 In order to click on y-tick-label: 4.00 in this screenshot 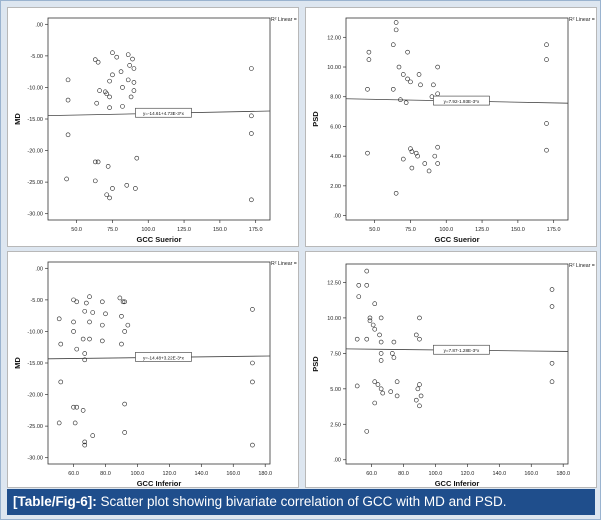, I will do `click(335, 157)`.